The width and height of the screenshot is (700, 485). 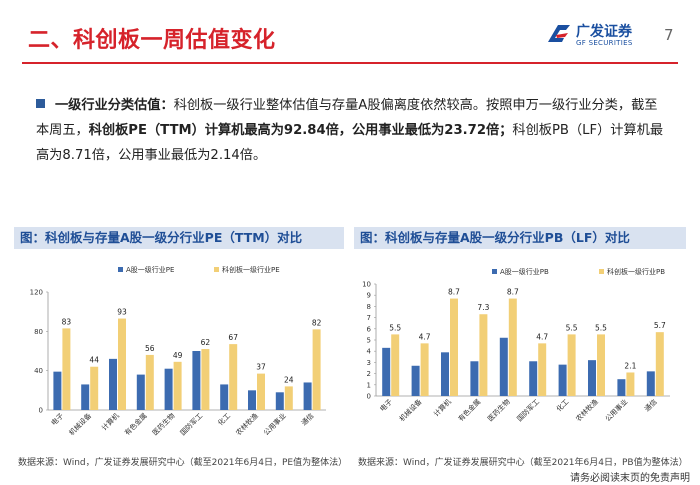 What do you see at coordinates (191, 424) in the screenshot?
I see `pe-category-label-5: 国防军工` at bounding box center [191, 424].